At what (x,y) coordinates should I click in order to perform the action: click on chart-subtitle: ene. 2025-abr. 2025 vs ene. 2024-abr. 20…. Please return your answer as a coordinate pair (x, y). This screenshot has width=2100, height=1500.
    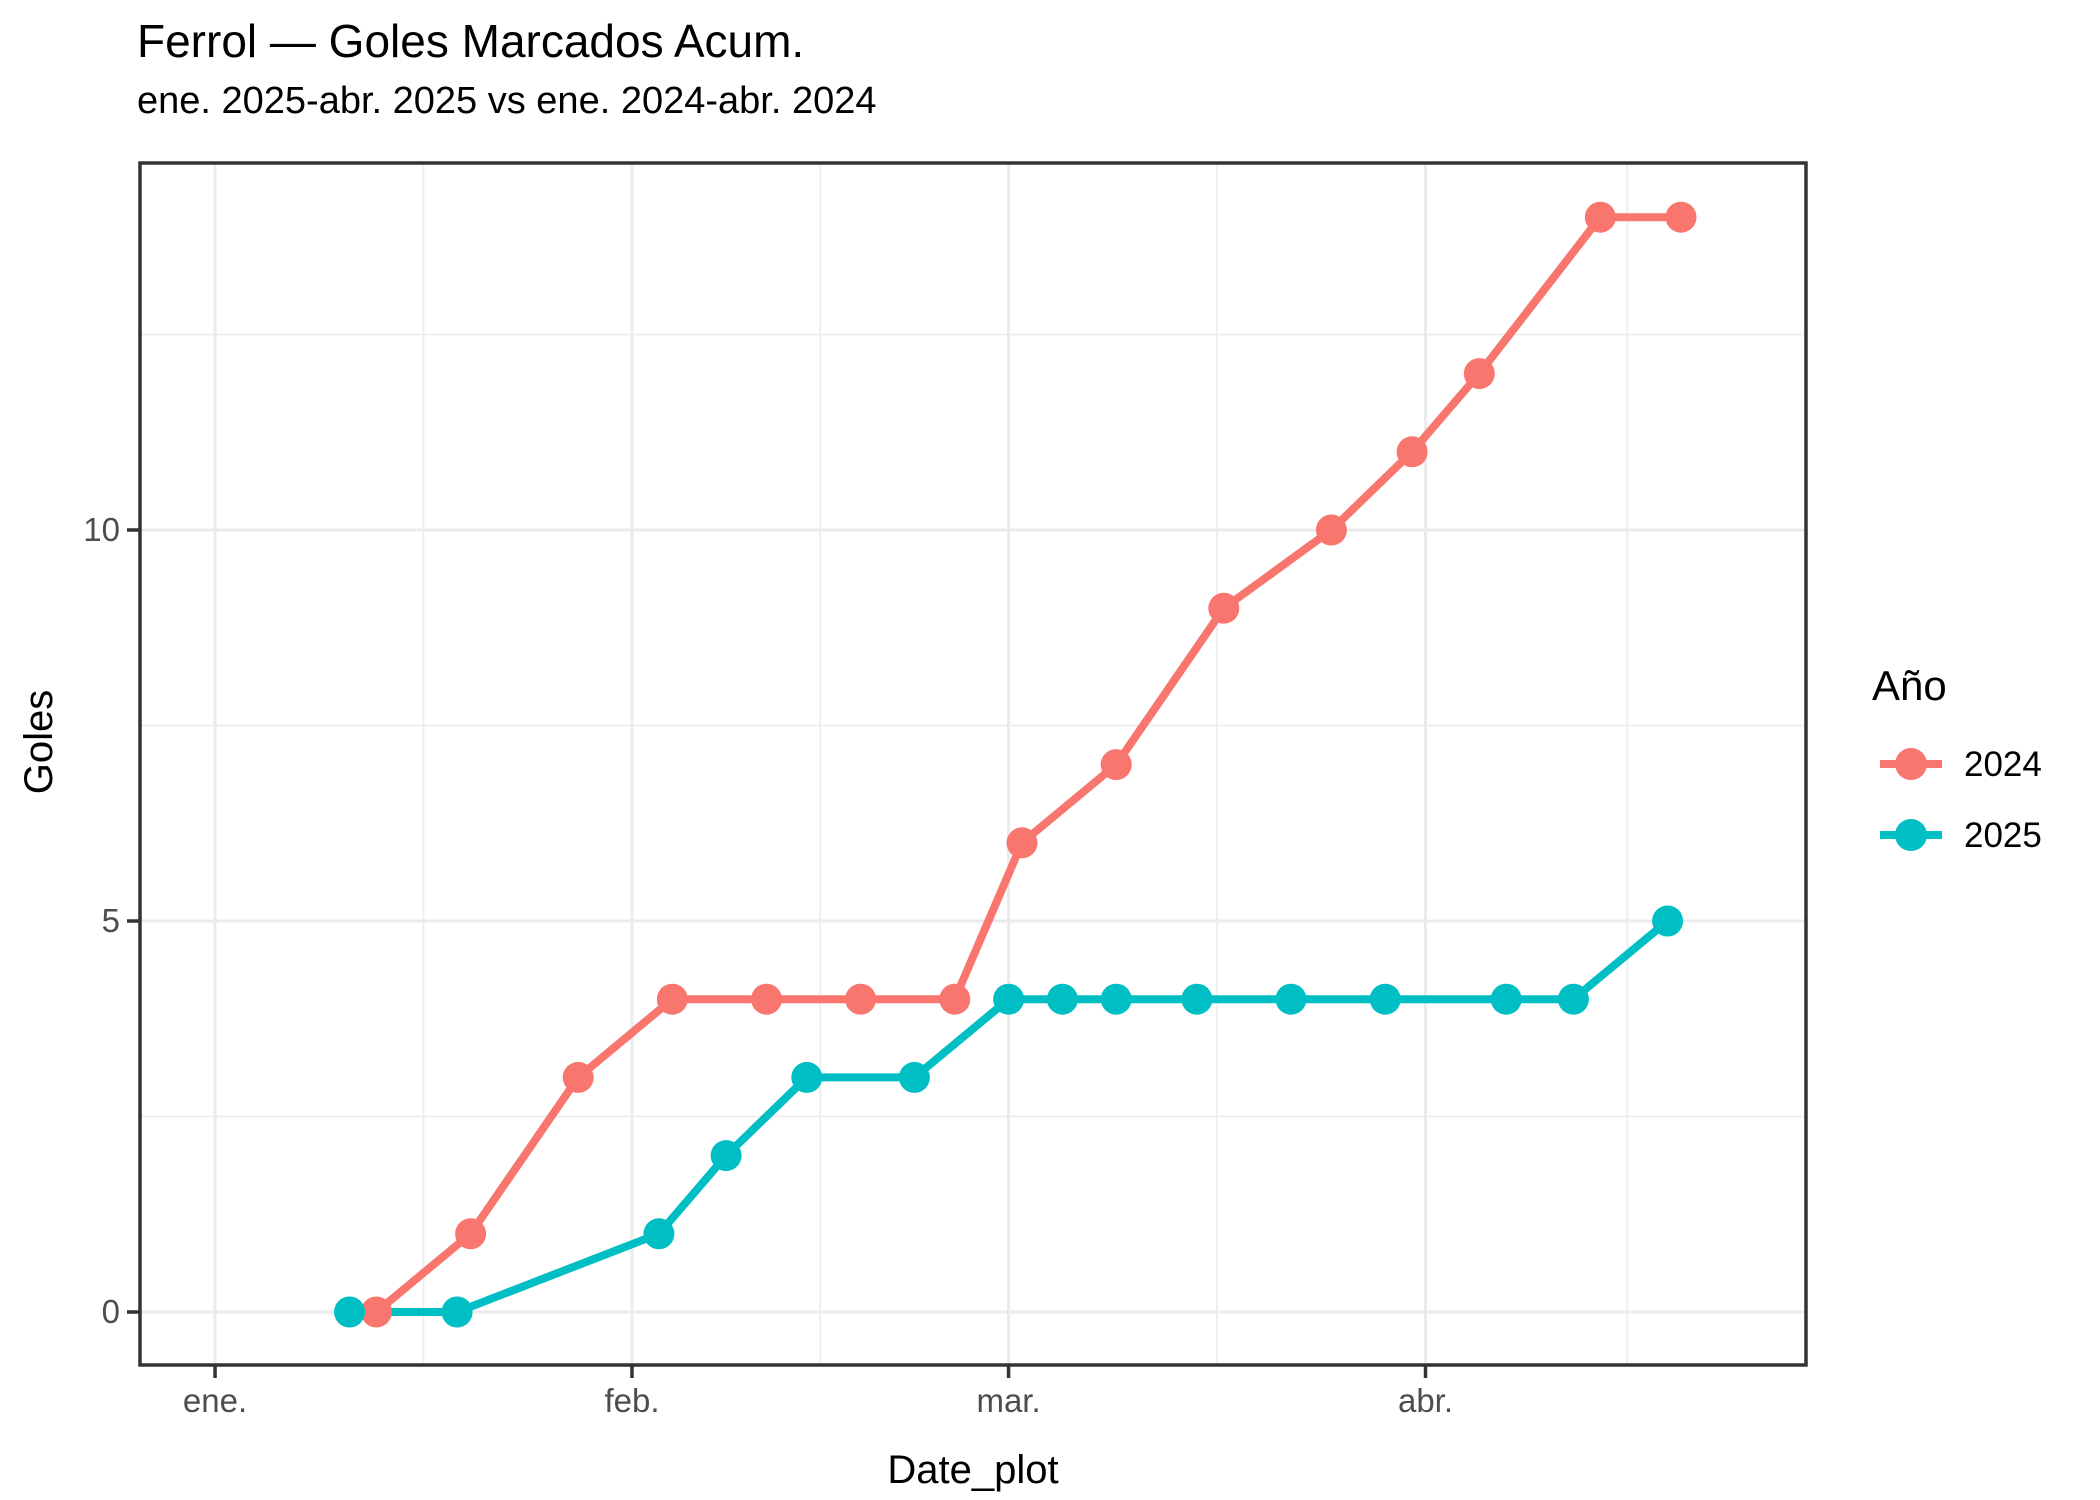
    Looking at the image, I should click on (506, 101).